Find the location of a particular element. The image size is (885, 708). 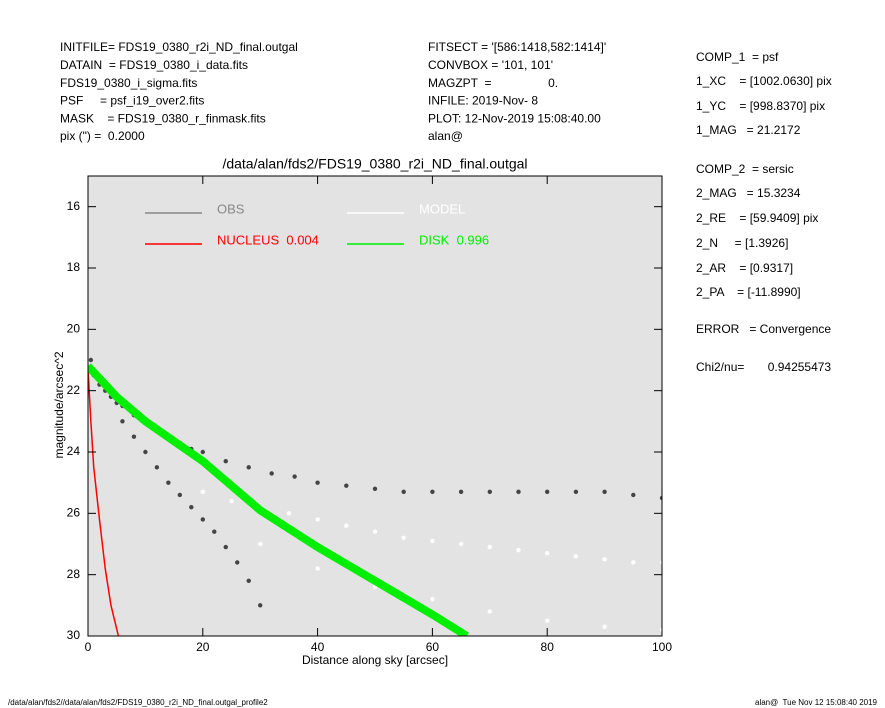

legend-label: NUCLEUS 0.004 is located at coordinates (268, 239).